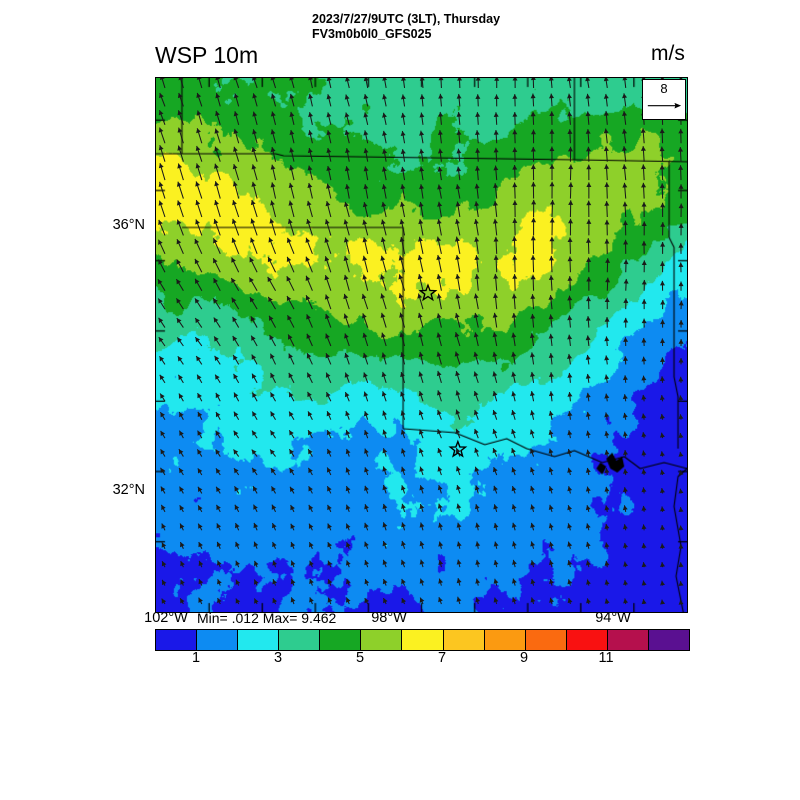  What do you see at coordinates (166, 618) in the screenshot?
I see `lon-label-102w: 102°W` at bounding box center [166, 618].